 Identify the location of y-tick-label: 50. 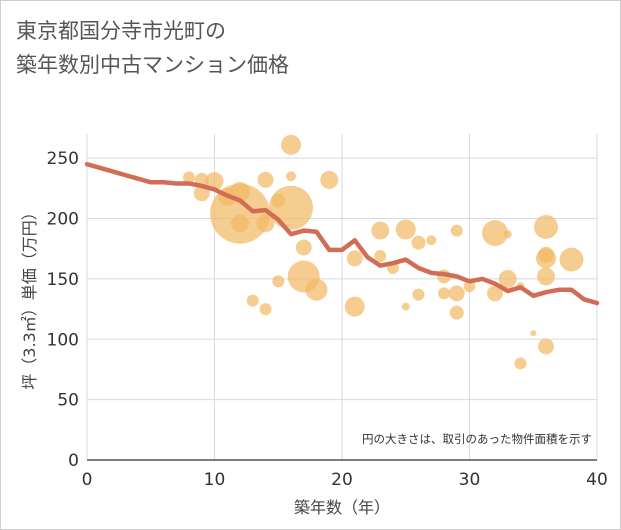
(68, 401).